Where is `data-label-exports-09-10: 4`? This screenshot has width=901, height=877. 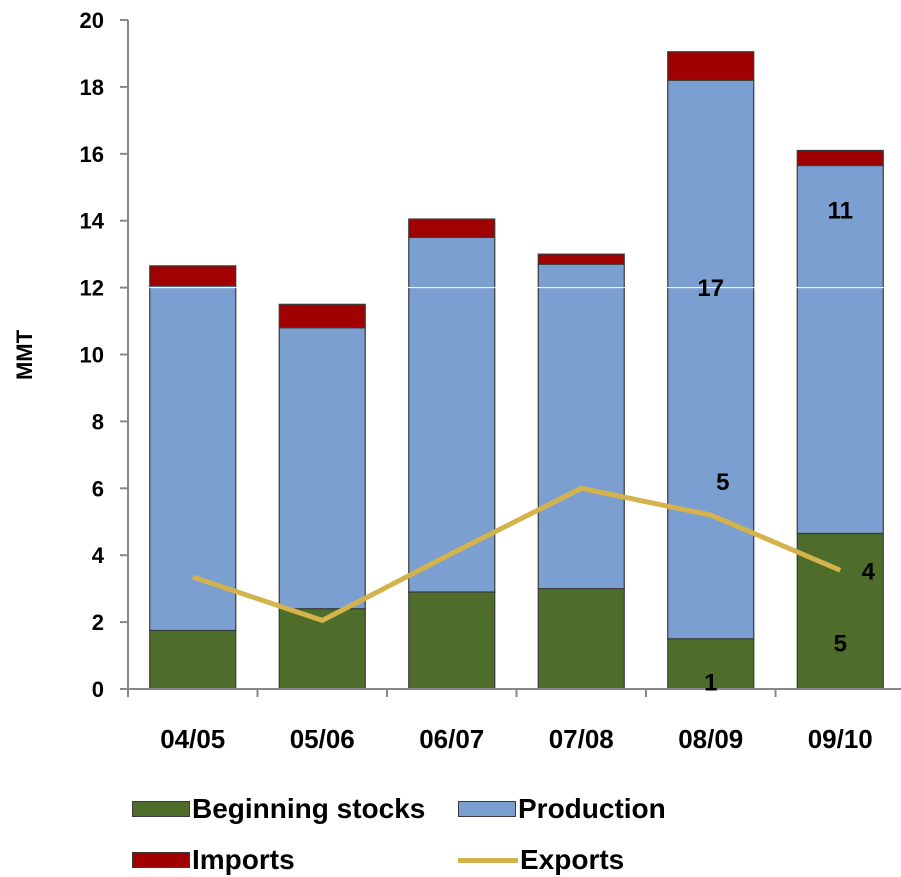 data-label-exports-09-10: 4 is located at coordinates (869, 571).